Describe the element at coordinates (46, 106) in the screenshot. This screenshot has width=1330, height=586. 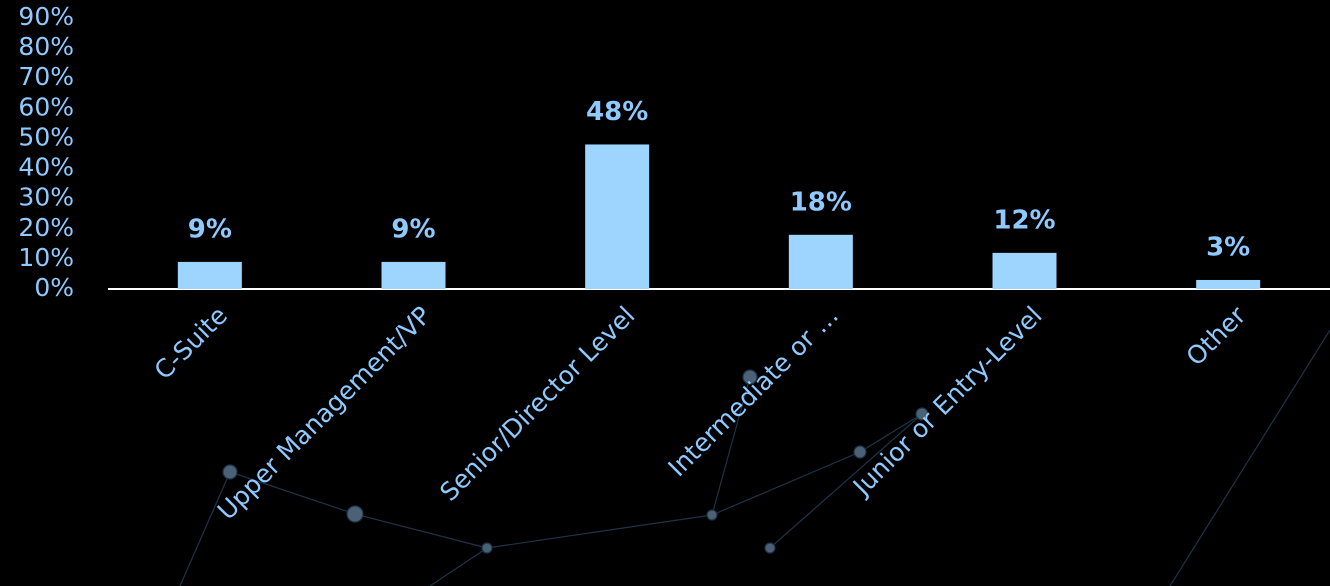
I see `y-tick-label: 60%` at that location.